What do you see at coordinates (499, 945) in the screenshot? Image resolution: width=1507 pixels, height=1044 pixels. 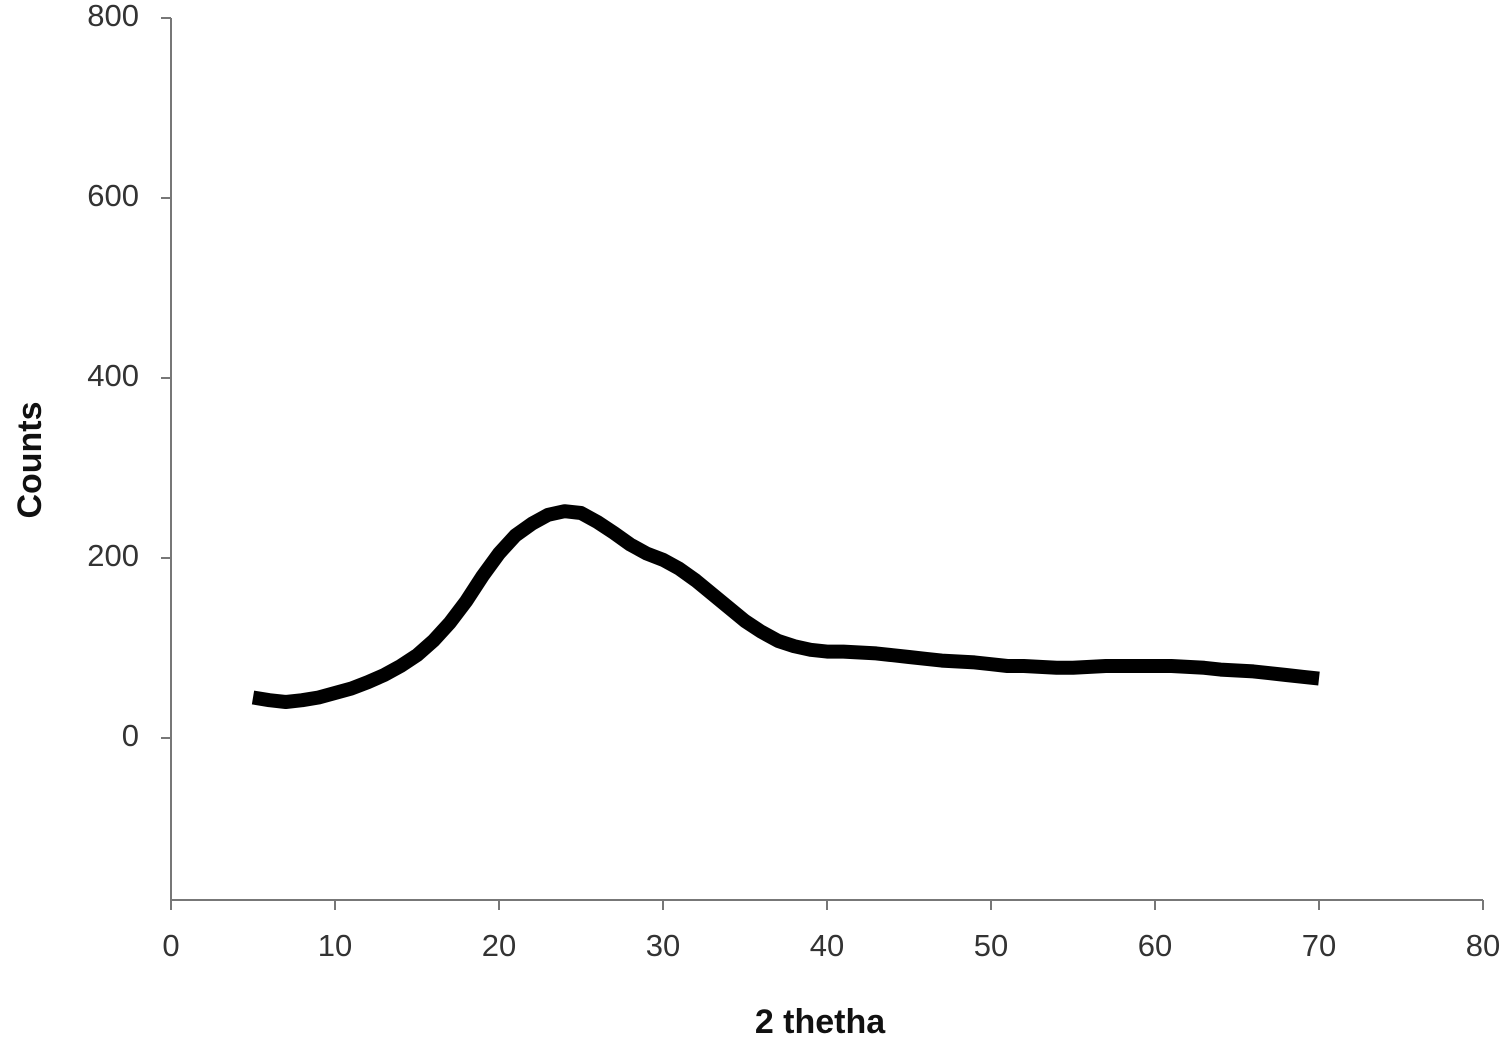 I see `x-tick-label: 20` at bounding box center [499, 945].